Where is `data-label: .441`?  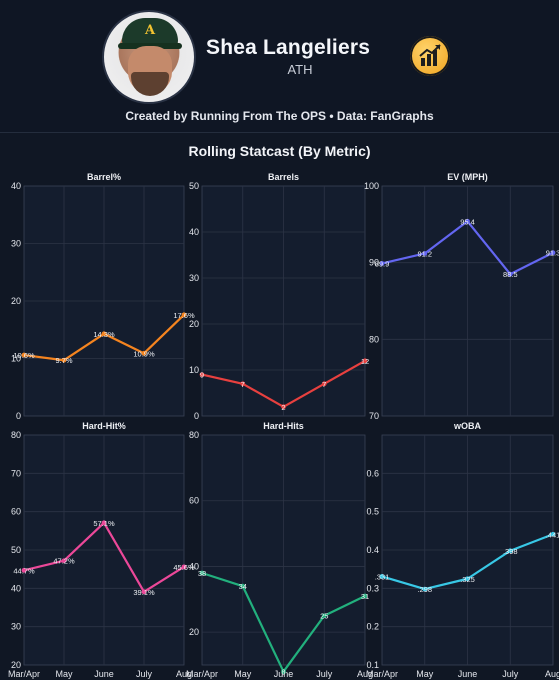 data-label: .441 is located at coordinates (552, 534).